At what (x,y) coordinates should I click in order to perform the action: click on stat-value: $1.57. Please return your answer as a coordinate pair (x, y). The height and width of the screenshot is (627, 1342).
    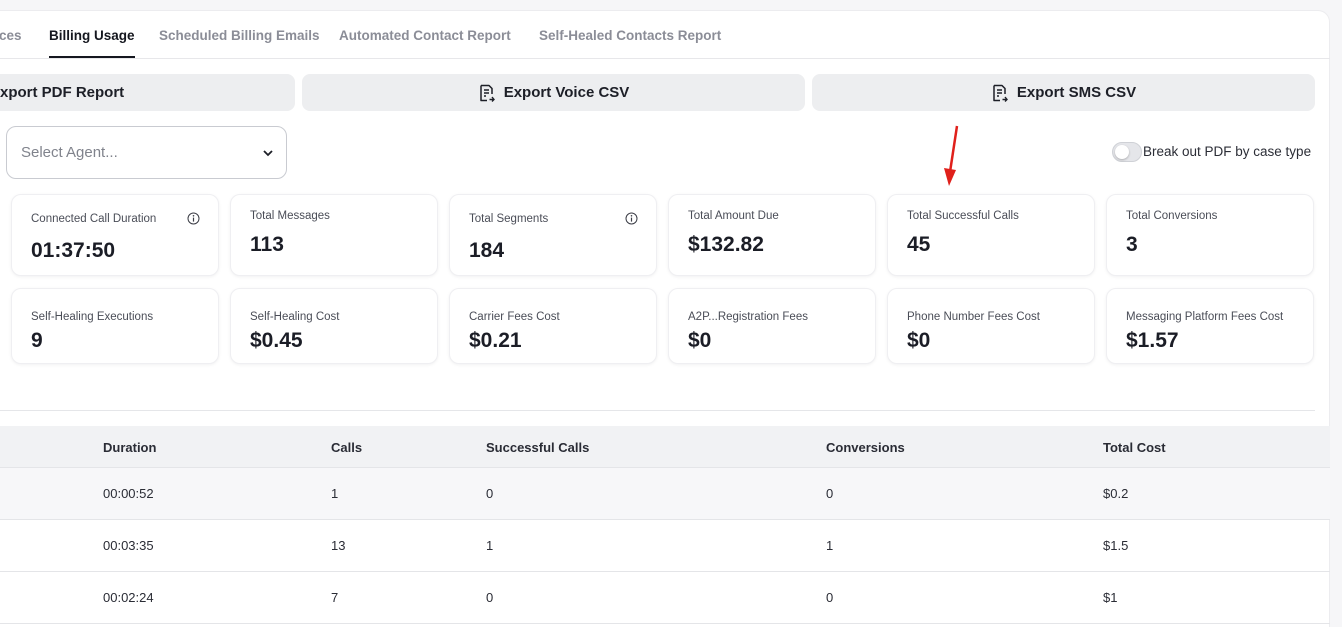
    Looking at the image, I should click on (1152, 340).